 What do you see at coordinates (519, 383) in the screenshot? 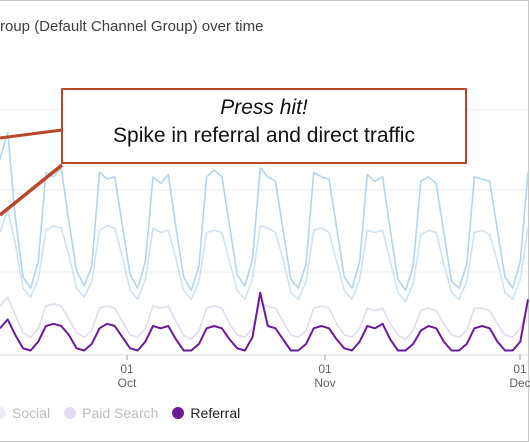
I see `x-tick-label-month: Dec` at bounding box center [519, 383].